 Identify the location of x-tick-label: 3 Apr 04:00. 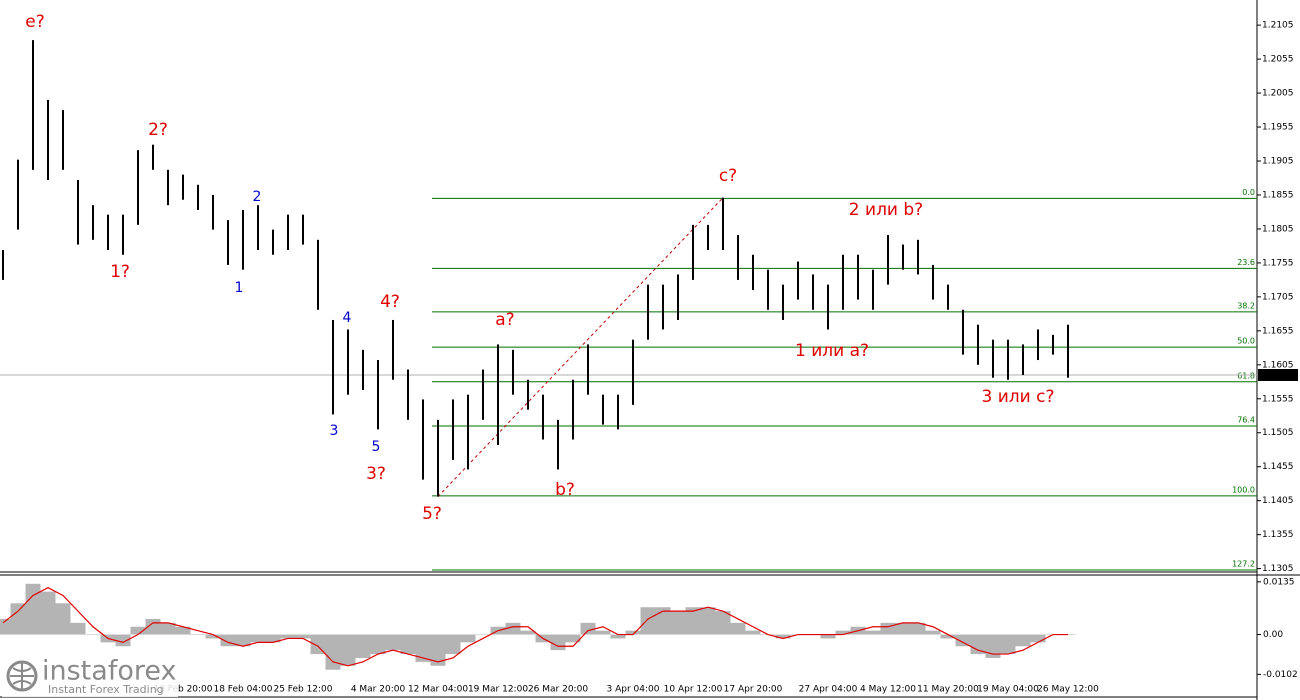
(633, 690).